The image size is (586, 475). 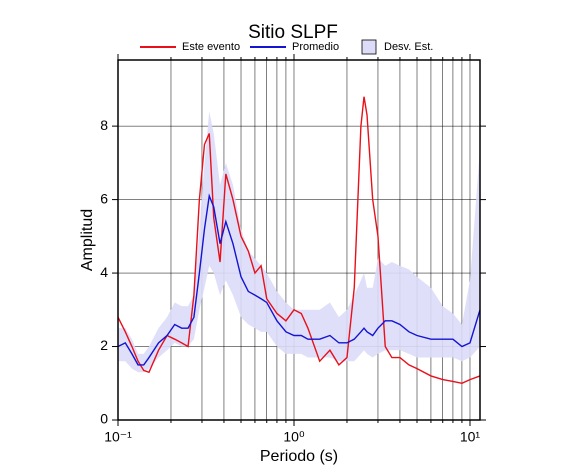 I want to click on legend-swatch, so click(x=369, y=47).